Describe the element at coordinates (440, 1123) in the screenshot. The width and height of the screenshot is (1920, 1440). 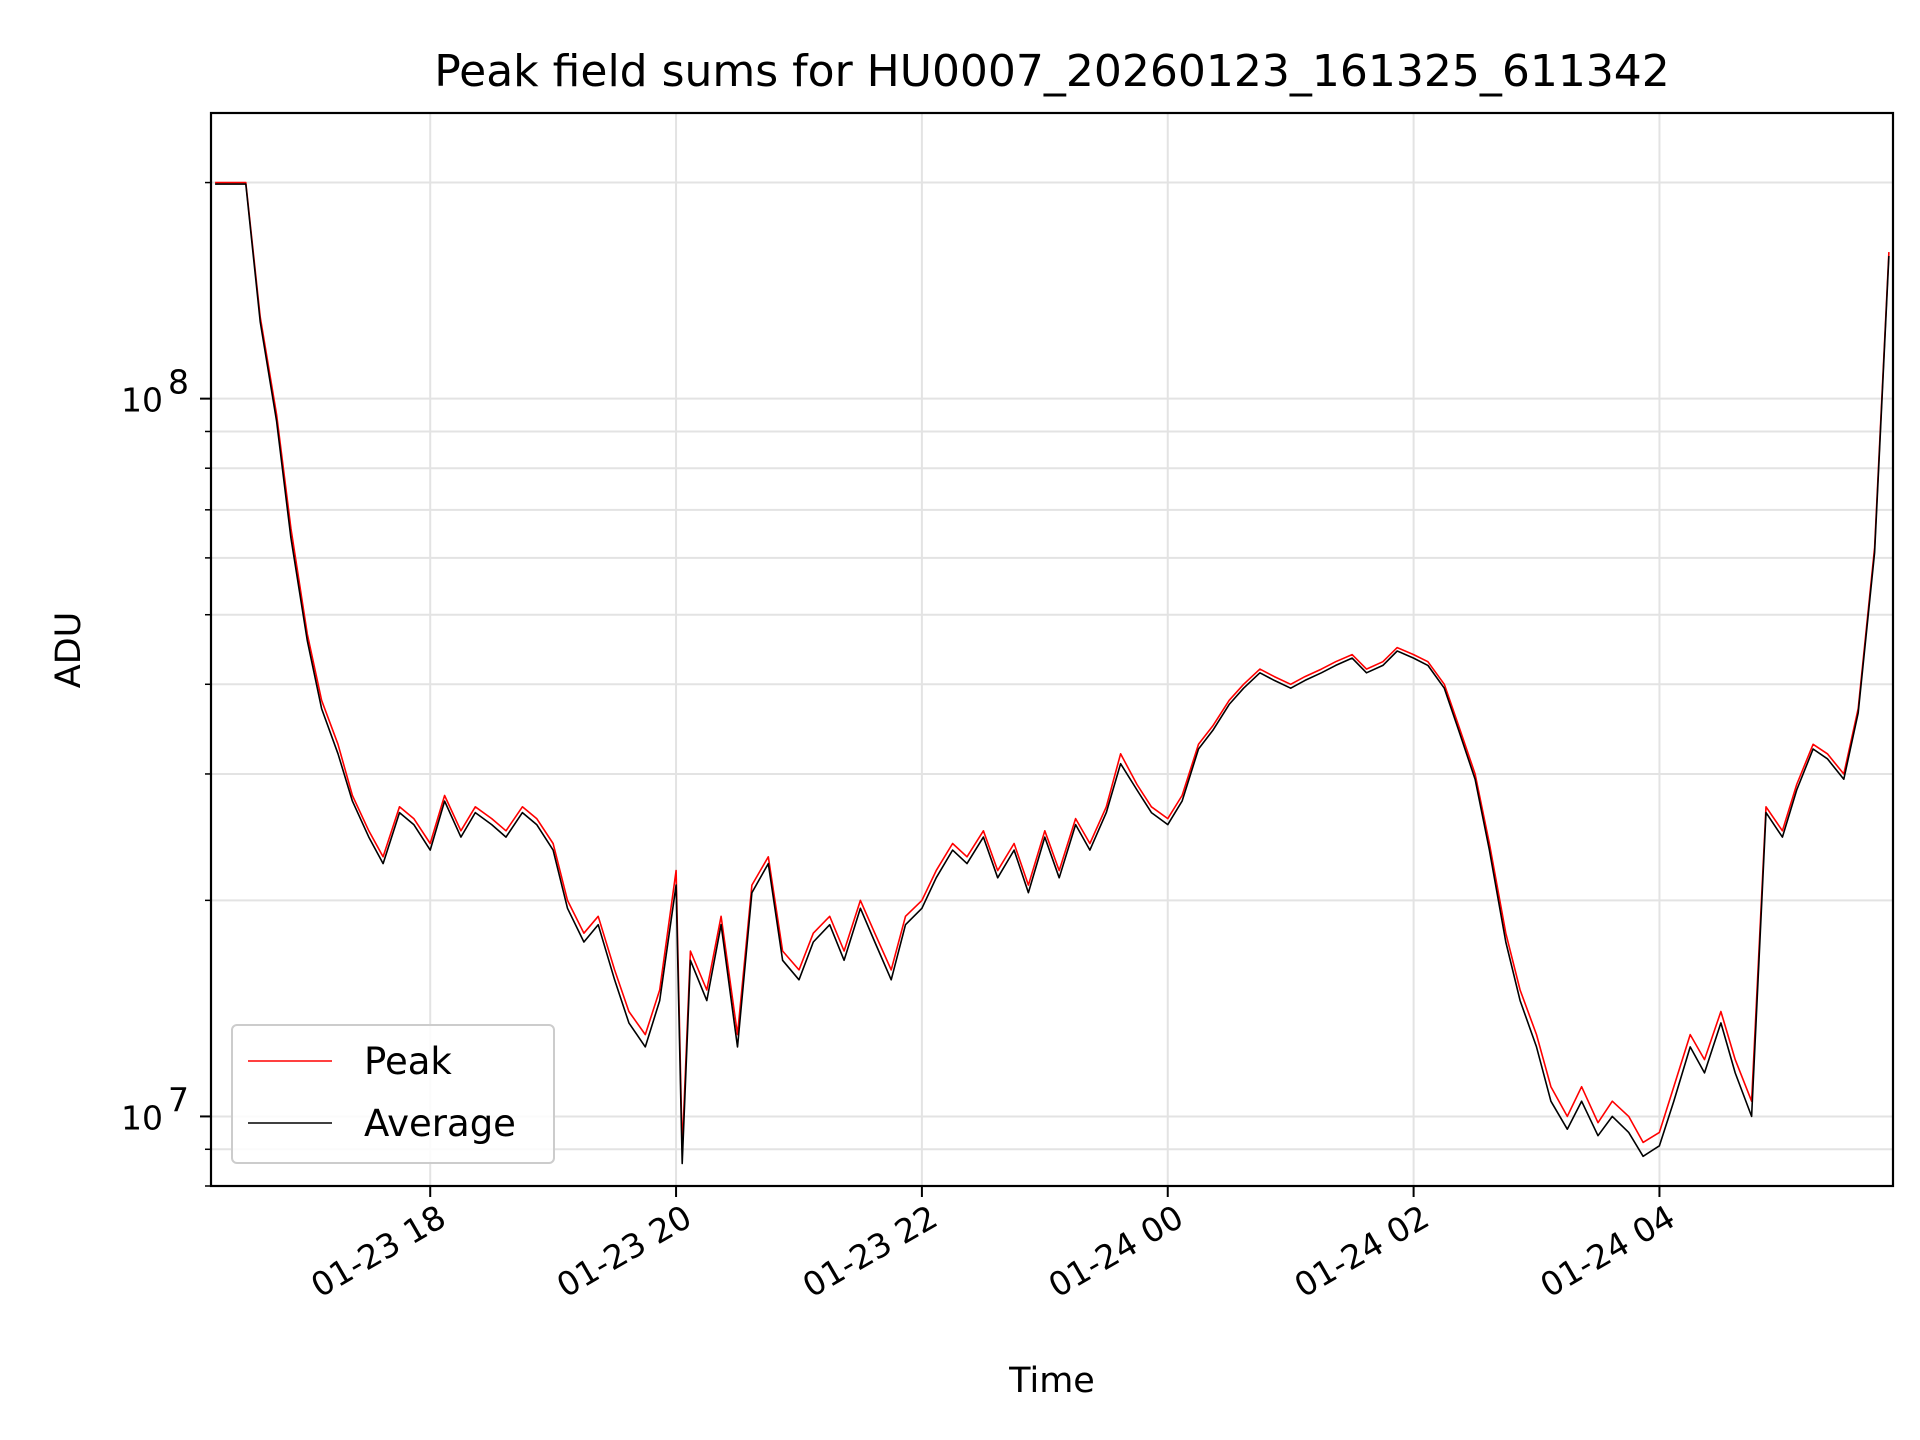
I see `legend-label-average: Average` at that location.